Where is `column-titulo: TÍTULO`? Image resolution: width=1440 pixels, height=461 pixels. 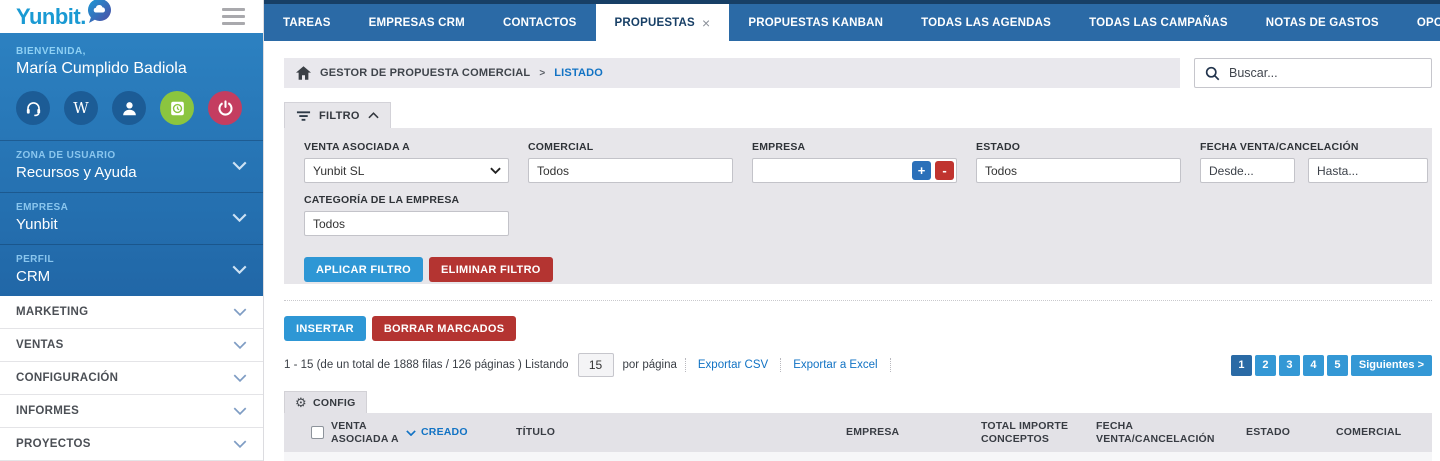
column-titulo: TÍTULO is located at coordinates (536, 432).